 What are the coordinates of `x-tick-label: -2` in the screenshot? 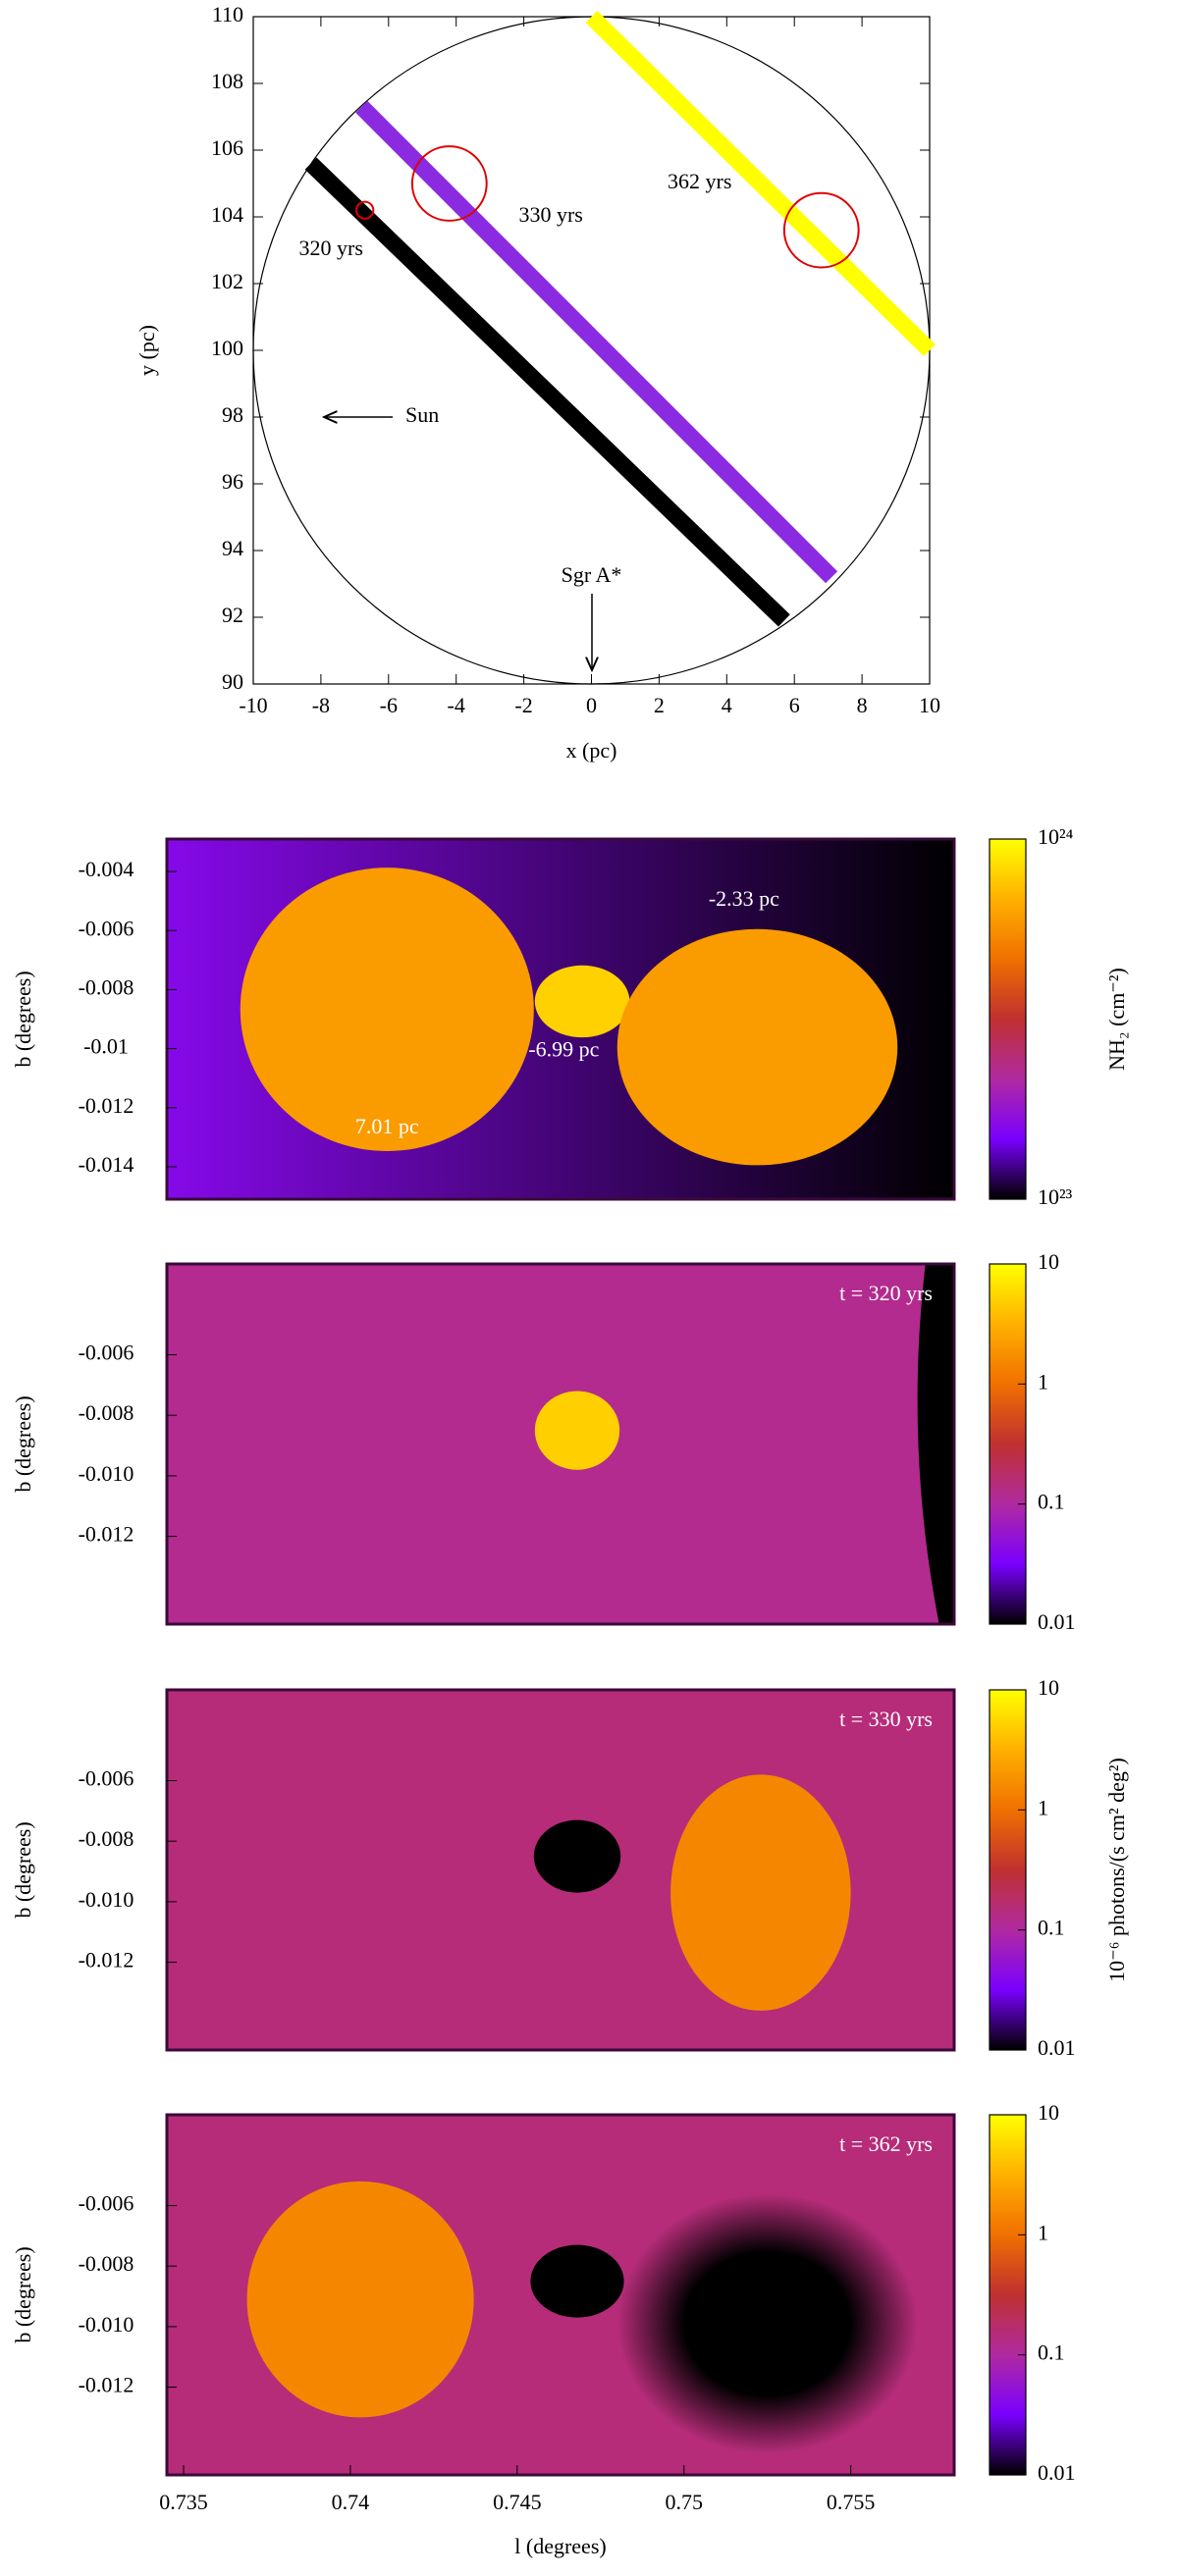 It's located at (523, 705).